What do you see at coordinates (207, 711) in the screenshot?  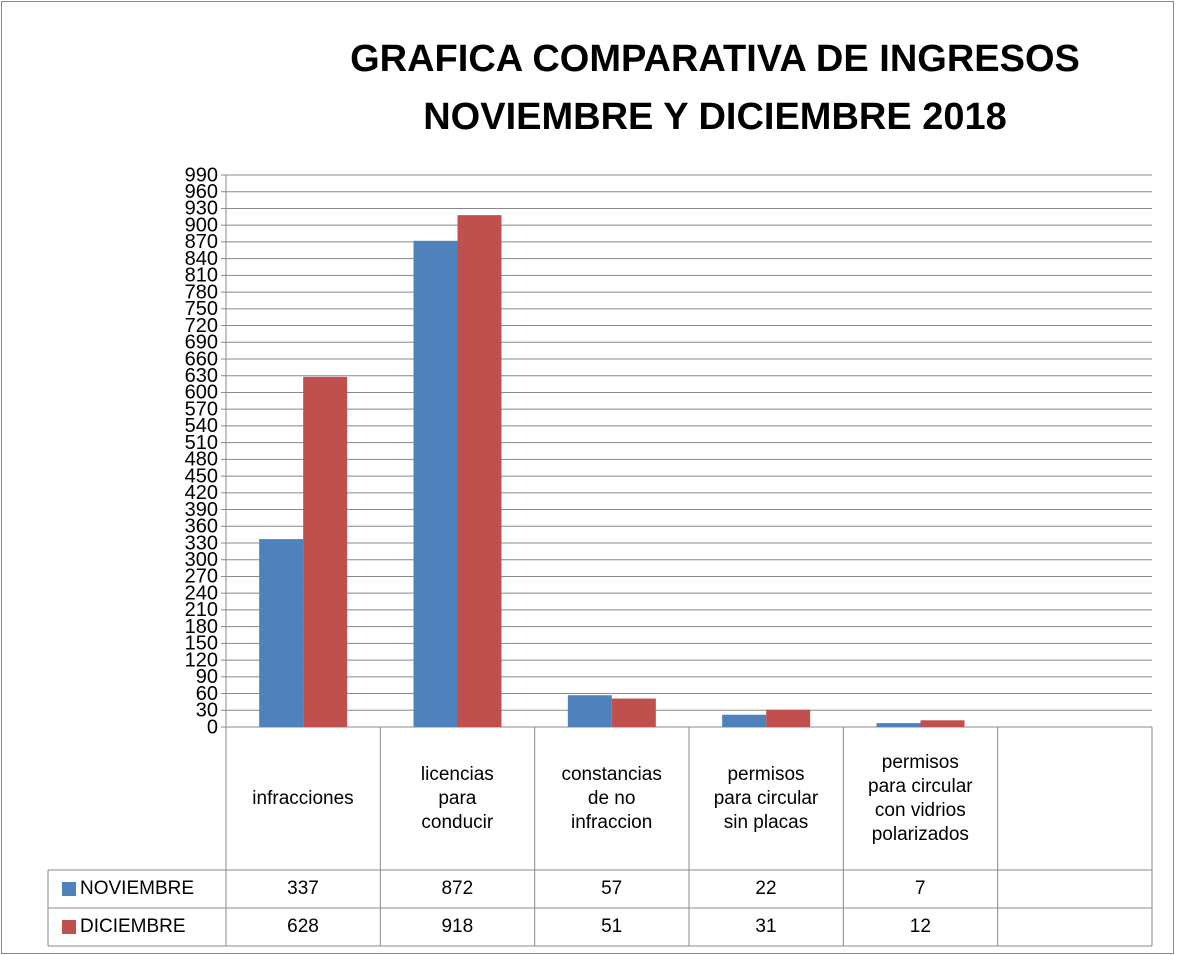 I see `y-tick-label: 30` at bounding box center [207, 711].